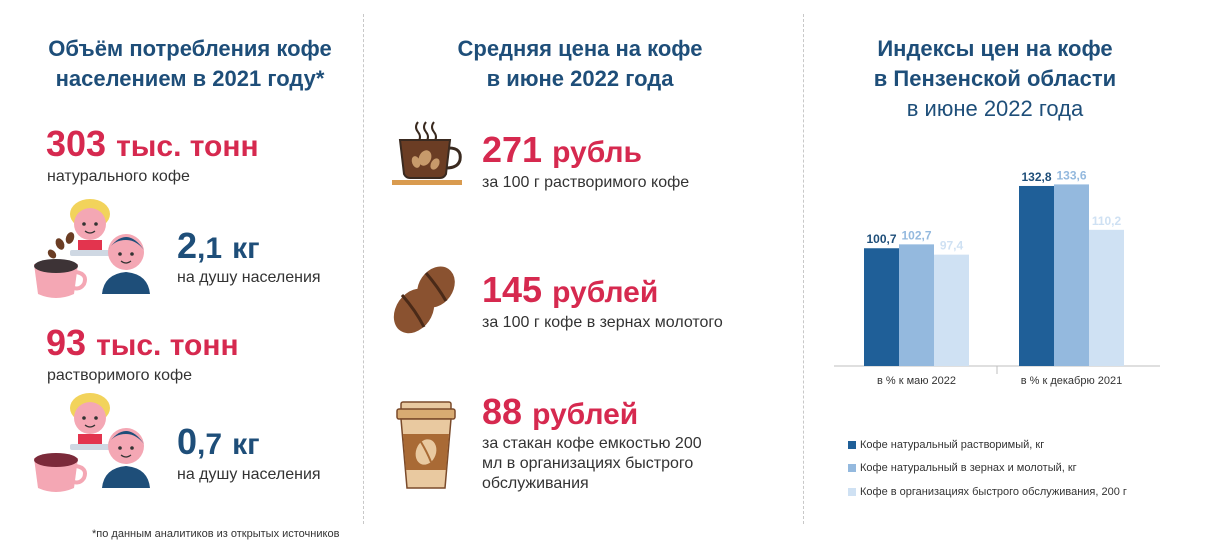 The image size is (1211, 557). I want to click on stat-natural-total: 303 тыс. тонн, so click(152, 145).